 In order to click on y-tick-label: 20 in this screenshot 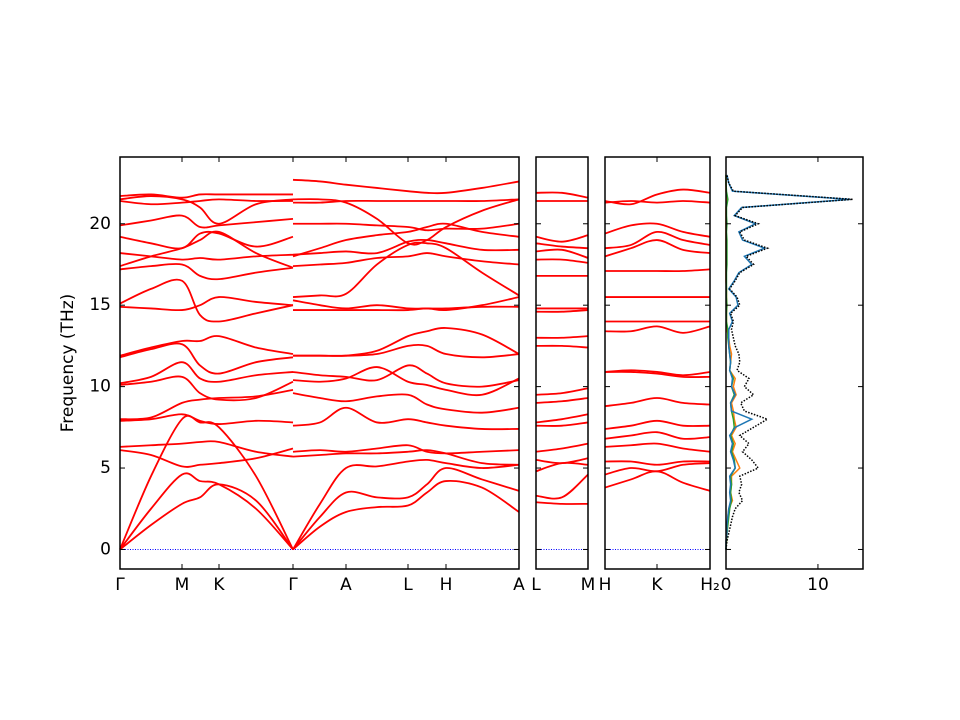, I will do `click(100, 224)`.